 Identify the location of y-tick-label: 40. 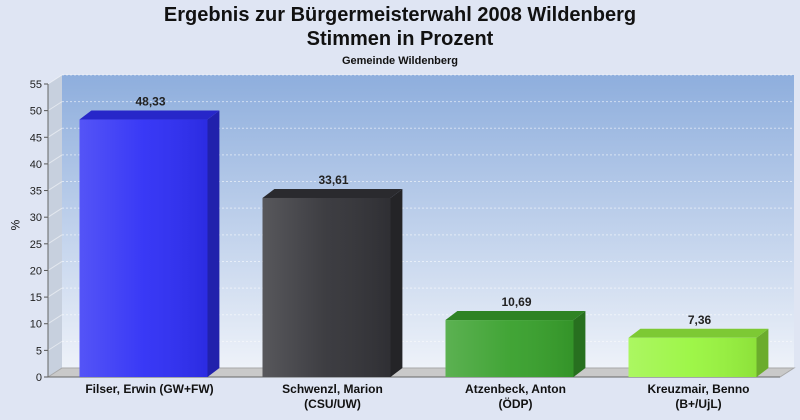
(36, 165).